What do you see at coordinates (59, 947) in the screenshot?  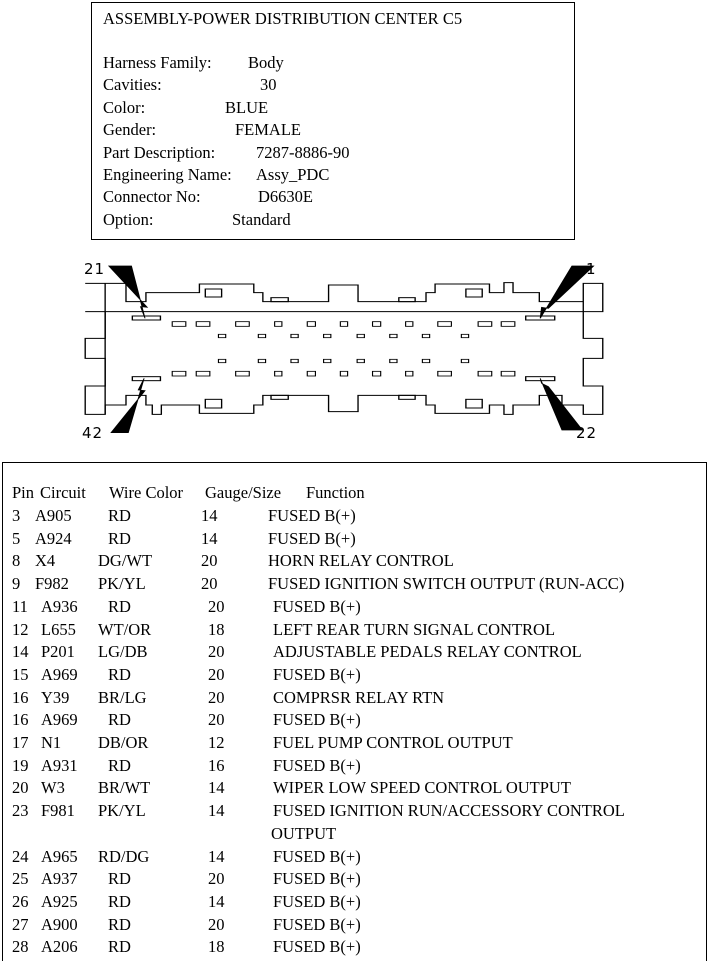 I see `cell-circuit: A206` at bounding box center [59, 947].